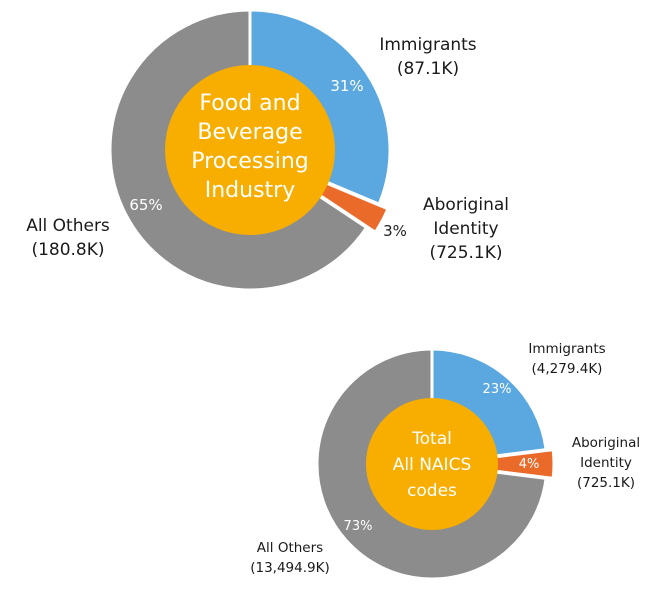 The image size is (655, 601). Describe the element at coordinates (529, 464) in the screenshot. I see `slice-percent-aboriginal: 4%` at that location.